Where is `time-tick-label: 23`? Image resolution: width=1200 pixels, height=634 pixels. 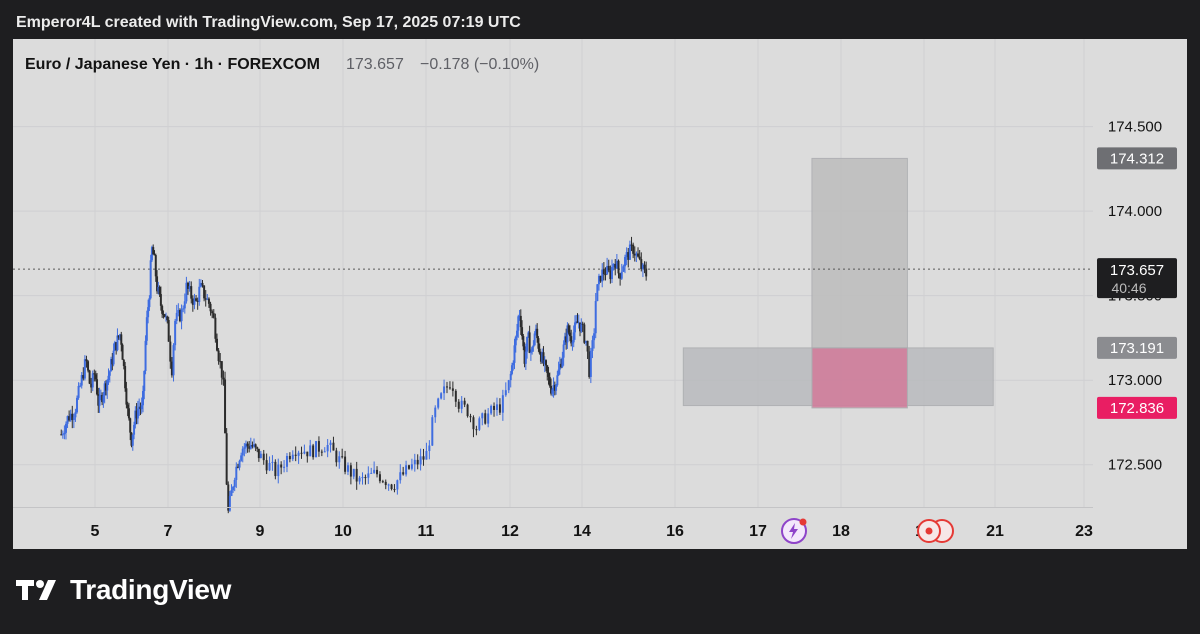 time-tick-label: 23 is located at coordinates (1084, 531).